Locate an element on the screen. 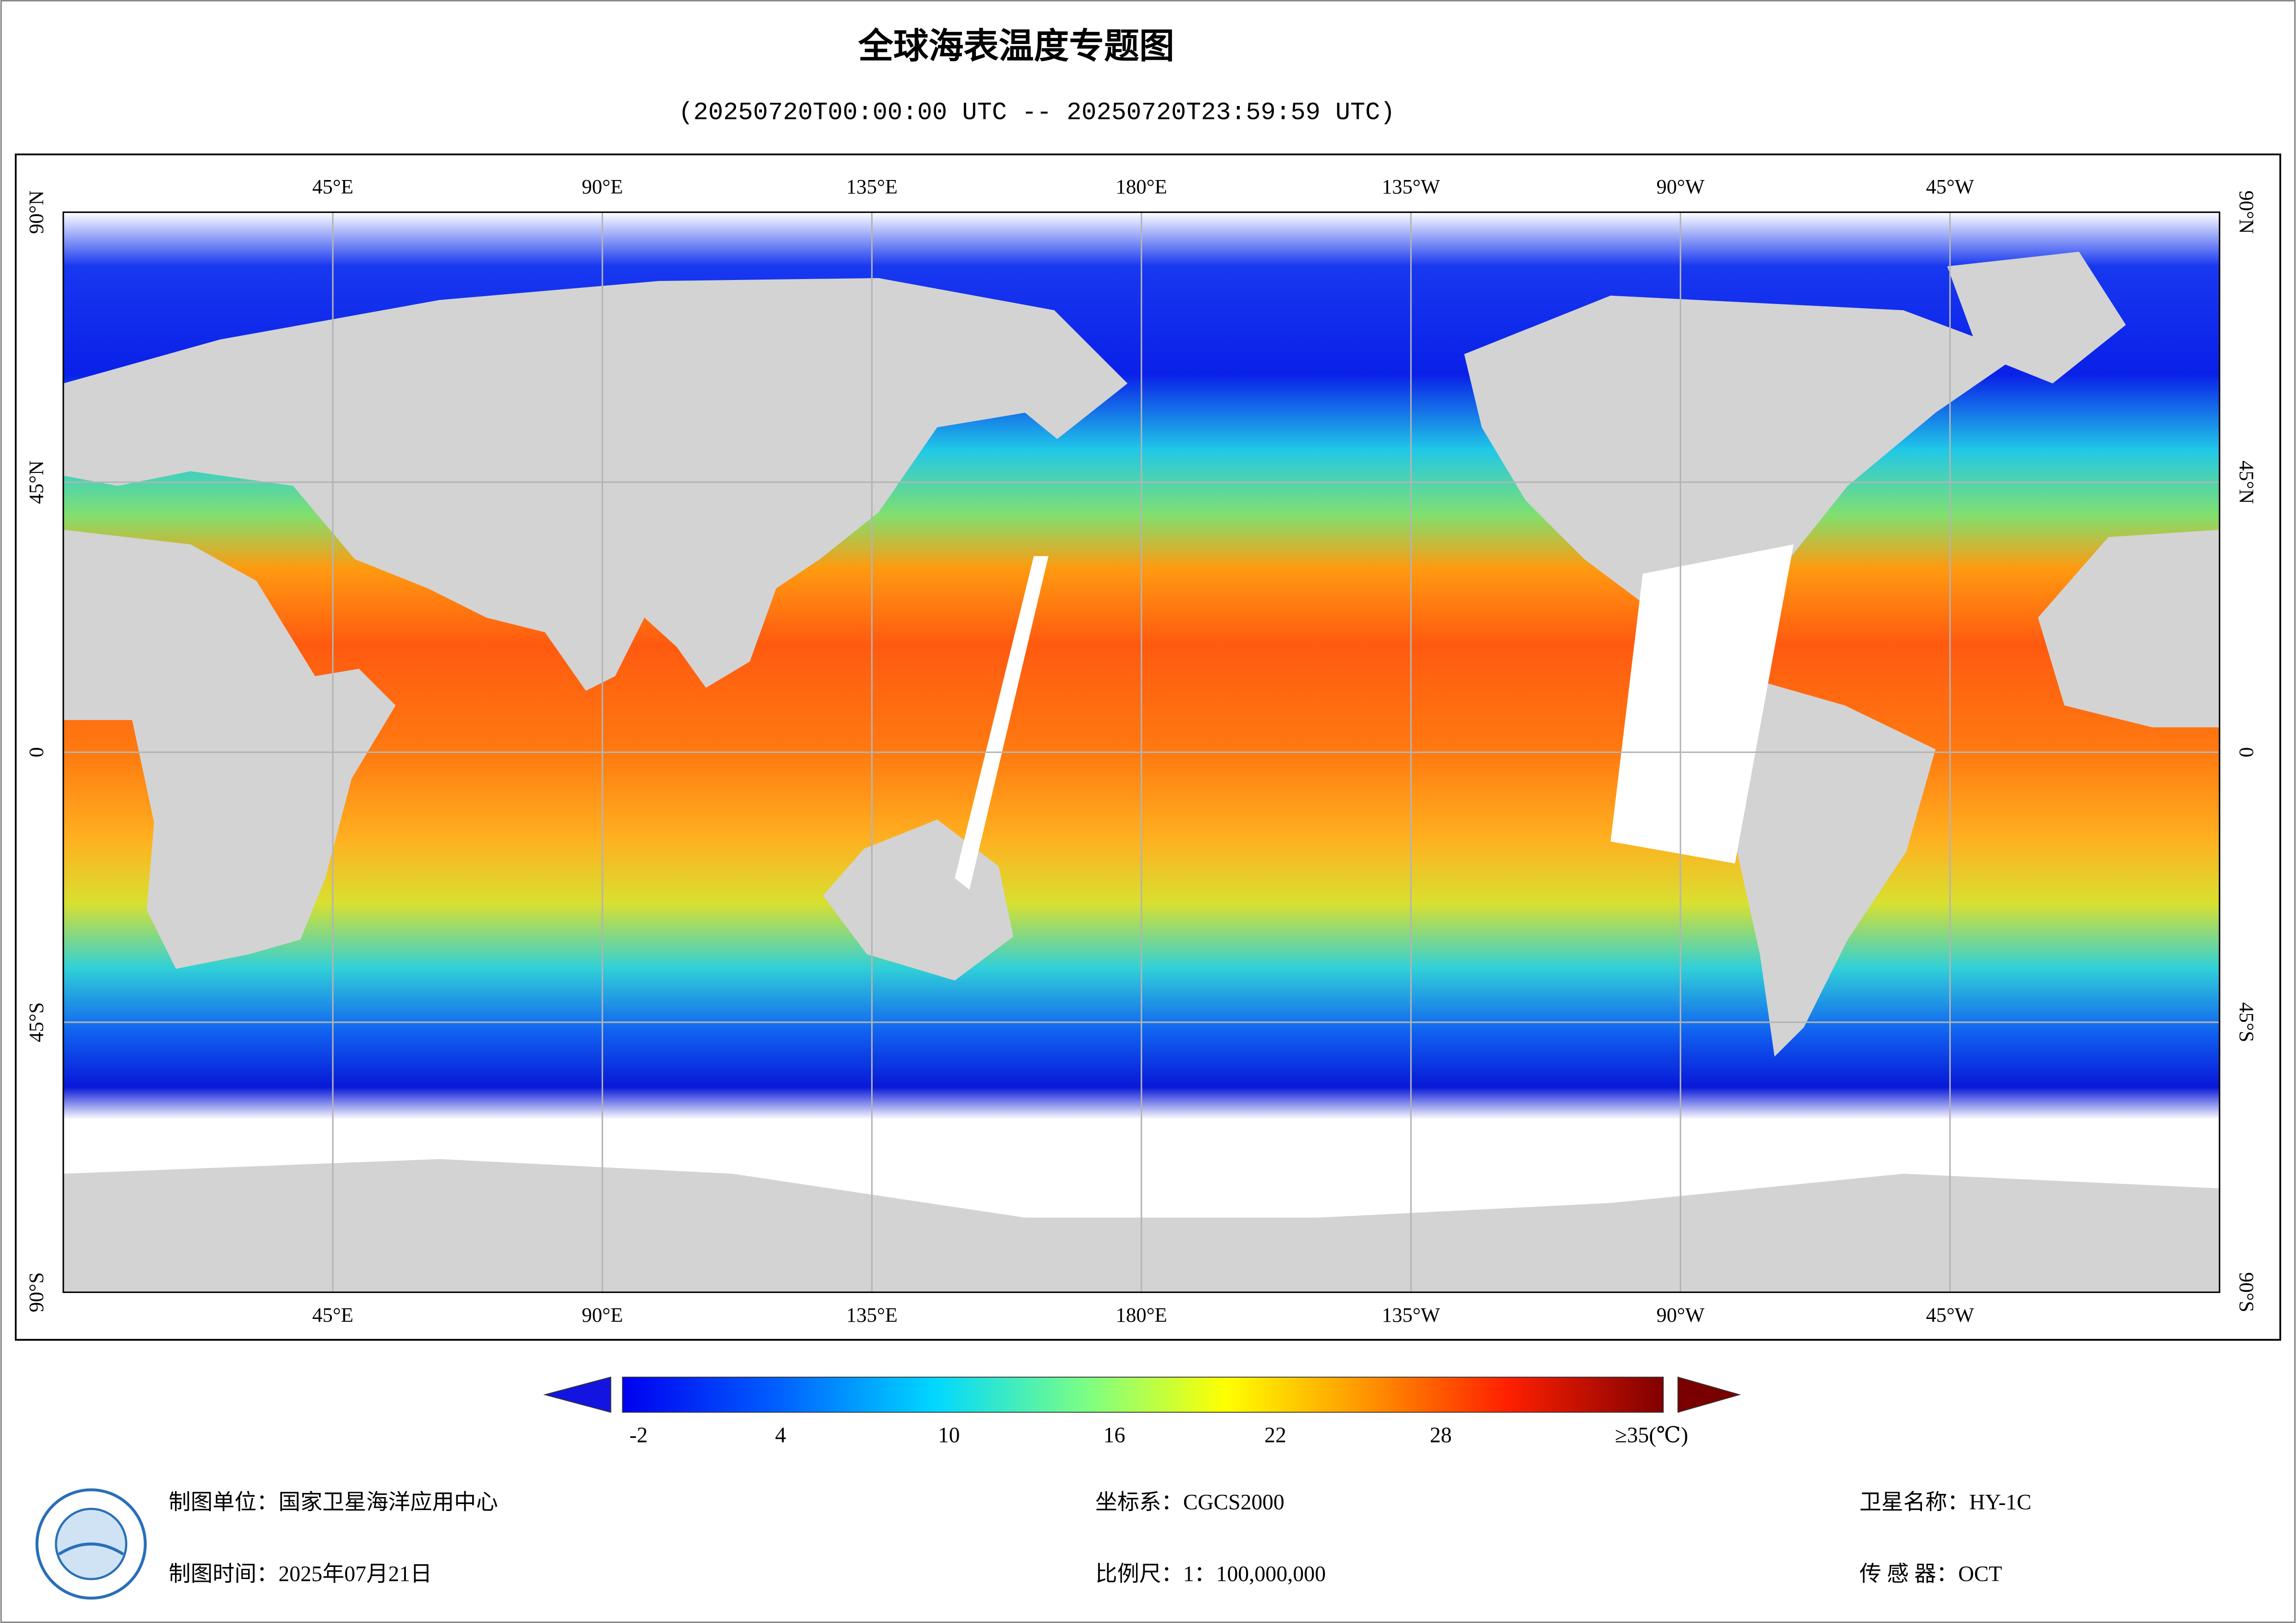 The width and height of the screenshot is (2296, 1623). lat-label-right: 45°N is located at coordinates (2246, 482).